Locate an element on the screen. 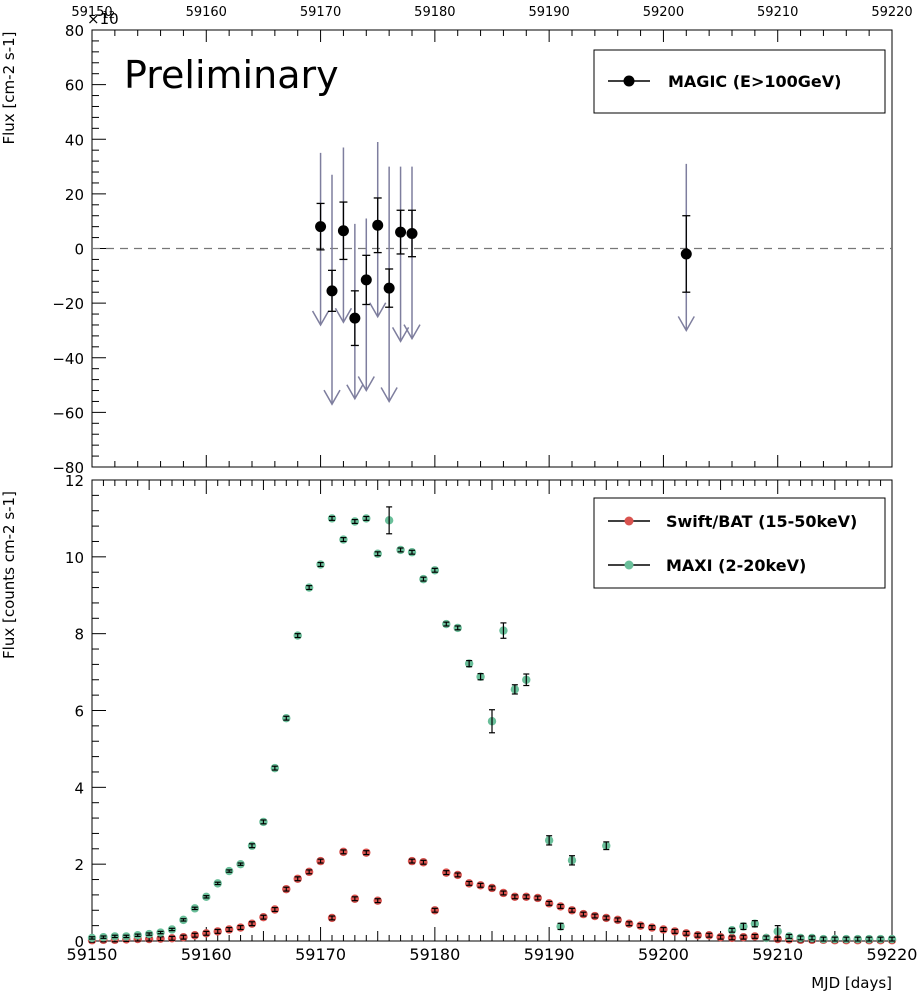 The width and height of the screenshot is (922, 994). magic-y-axis-label: Flux [cm-2 s-1] is located at coordinates (9, 87).